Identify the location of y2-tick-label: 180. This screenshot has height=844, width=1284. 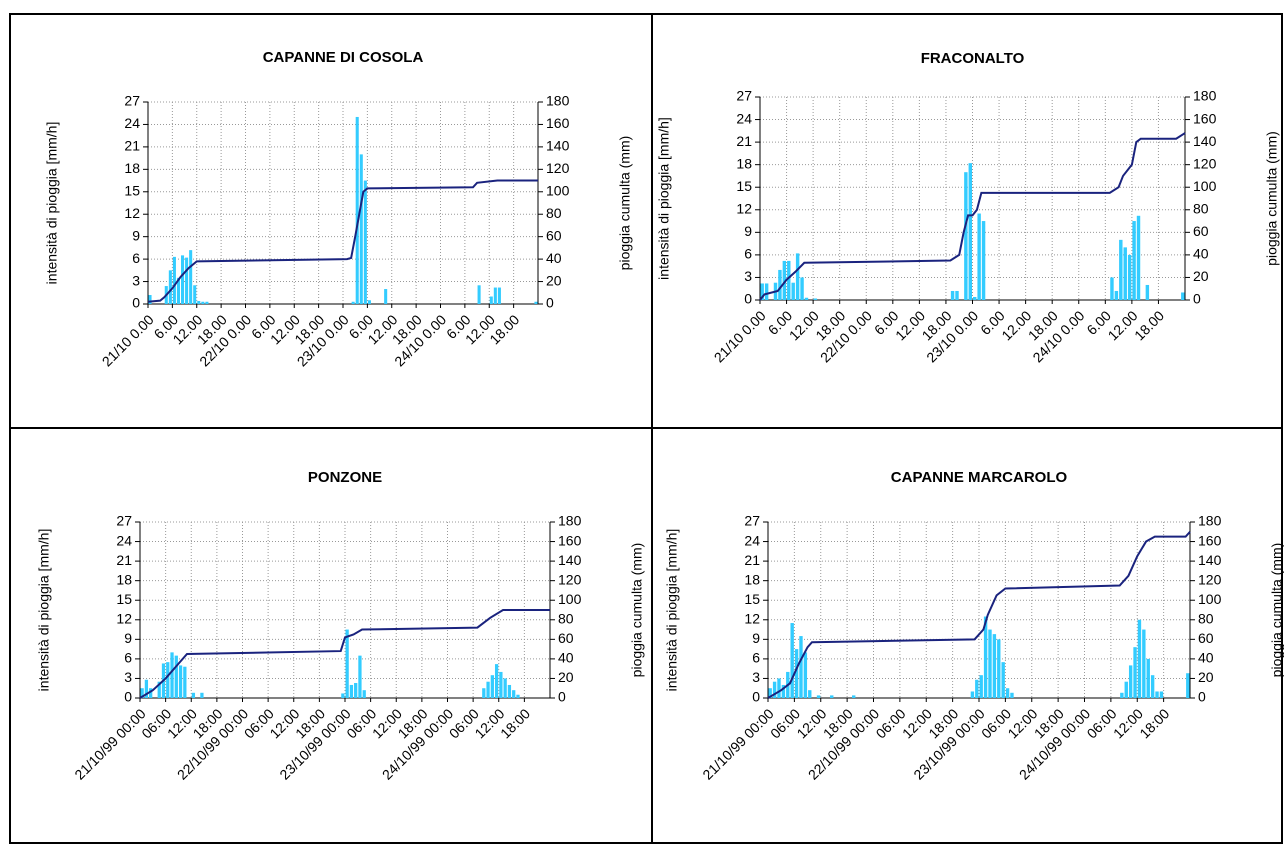
(1210, 521).